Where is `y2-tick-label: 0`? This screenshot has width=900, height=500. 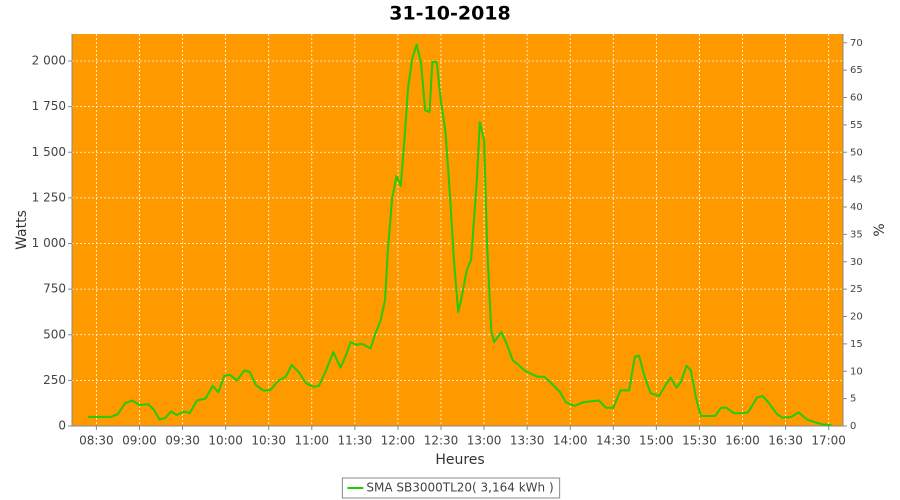
y2-tick-label: 0 is located at coordinates (853, 426).